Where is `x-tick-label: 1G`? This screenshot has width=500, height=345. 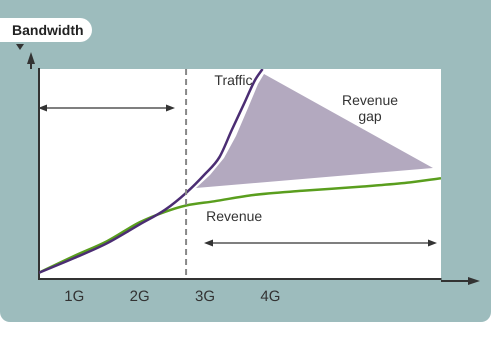
x-tick-label: 1G is located at coordinates (74, 297).